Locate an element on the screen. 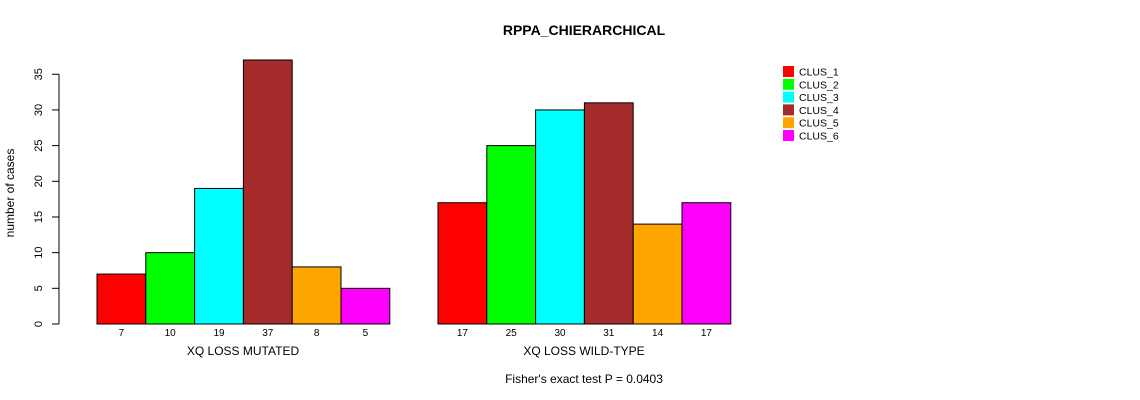 This screenshot has width=1140, height=400. y-tick-label: 30 is located at coordinates (39, 110).